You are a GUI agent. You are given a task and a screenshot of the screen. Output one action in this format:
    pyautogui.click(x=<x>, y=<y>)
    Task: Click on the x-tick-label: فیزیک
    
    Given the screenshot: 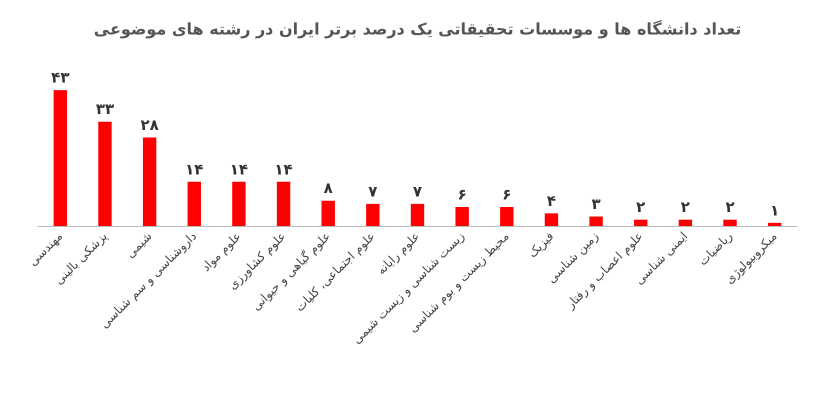 What is the action you would take?
    pyautogui.click(x=540, y=244)
    